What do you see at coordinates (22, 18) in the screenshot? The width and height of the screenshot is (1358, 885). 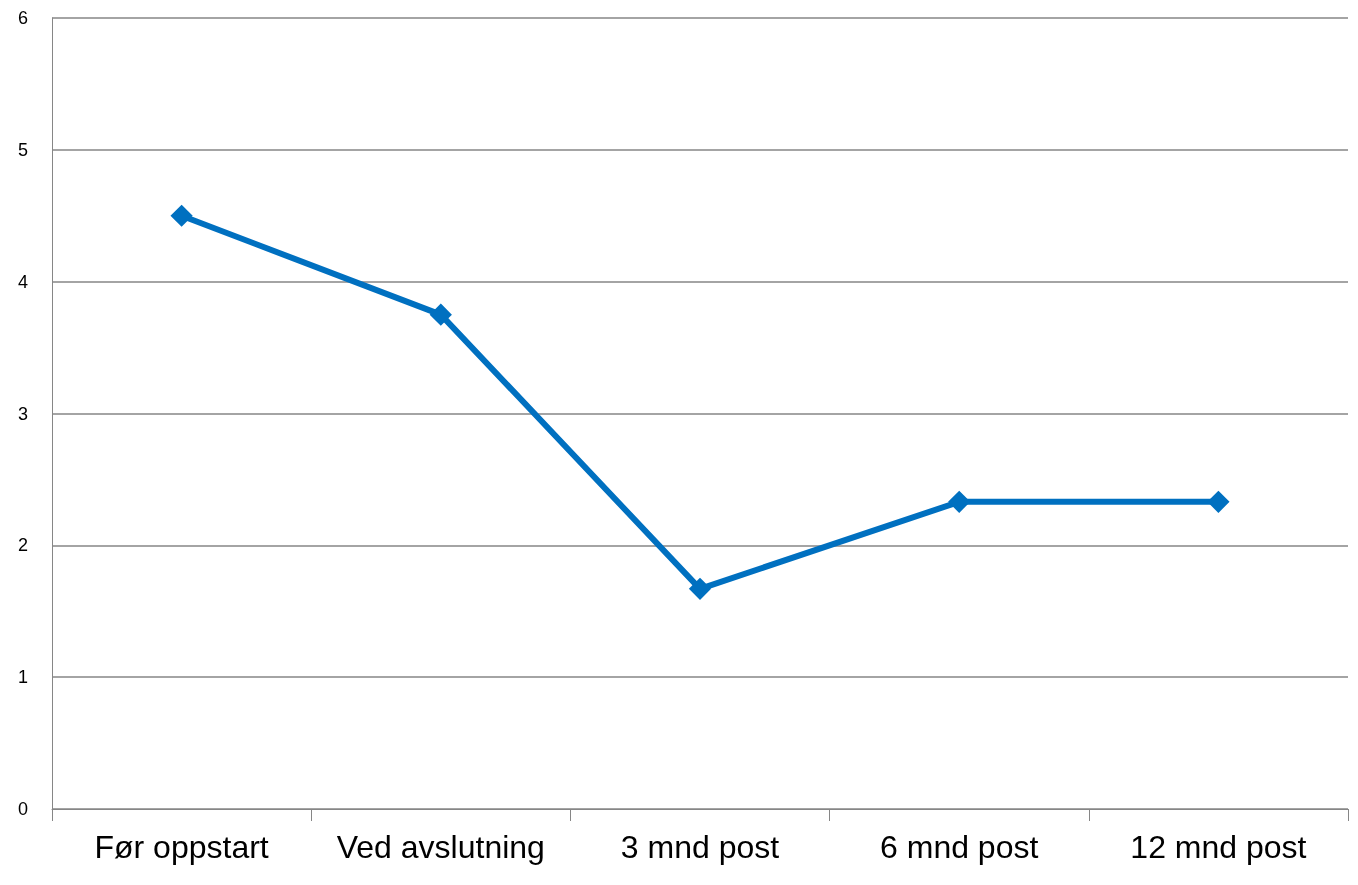 I see `y-tick-label: 6` at bounding box center [22, 18].